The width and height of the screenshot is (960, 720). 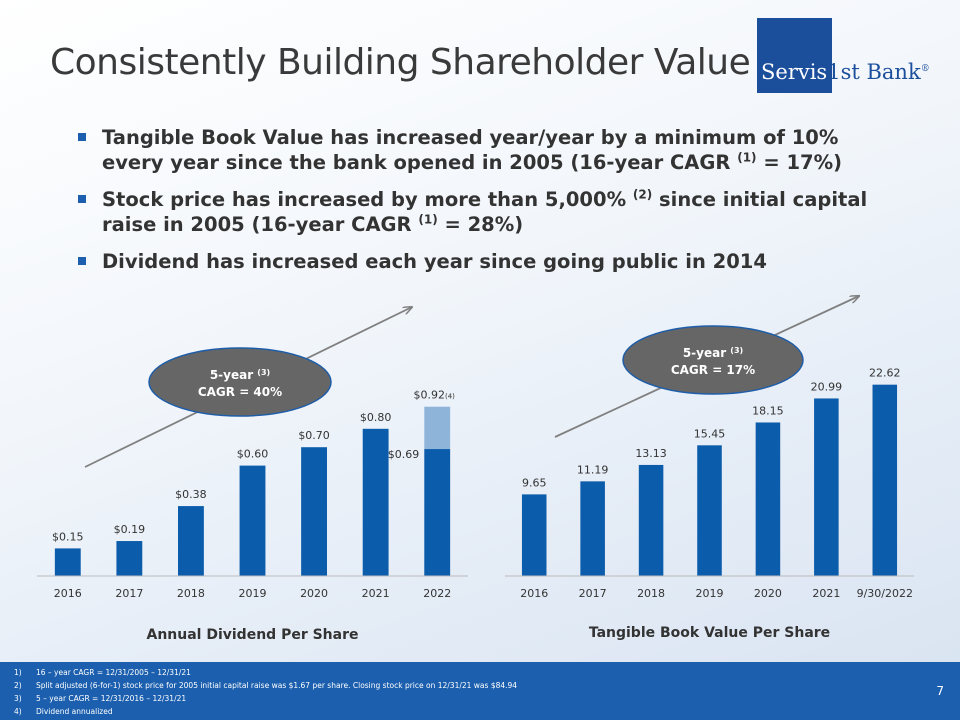 I want to click on bar-value-label: 20.99, so click(x=827, y=386).